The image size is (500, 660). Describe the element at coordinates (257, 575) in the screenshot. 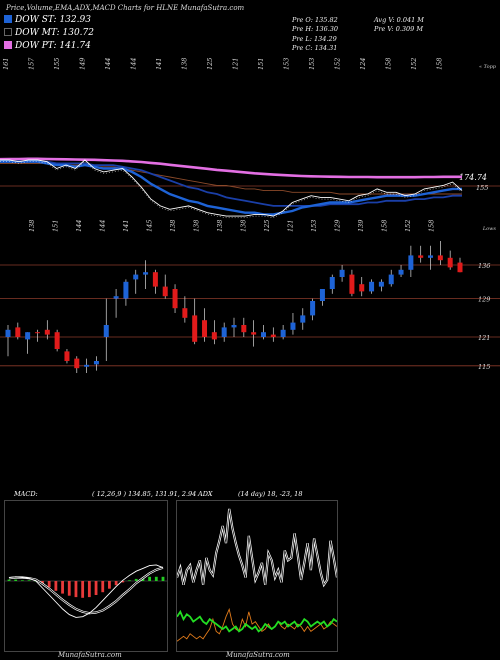

I see `adx-chart` at that location.